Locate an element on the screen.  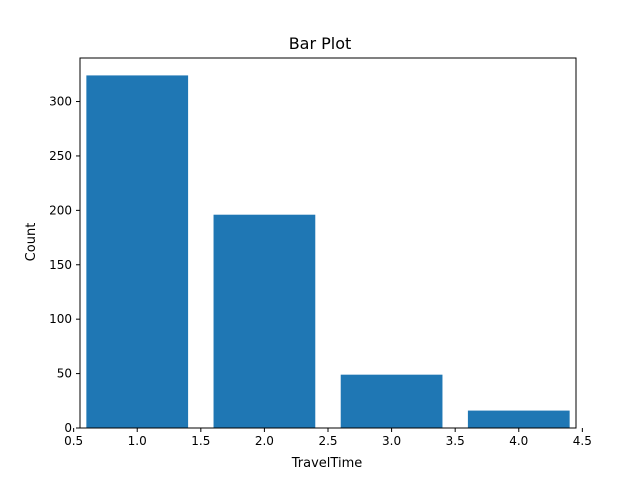
y-tick-label: 250 is located at coordinates (60, 156).